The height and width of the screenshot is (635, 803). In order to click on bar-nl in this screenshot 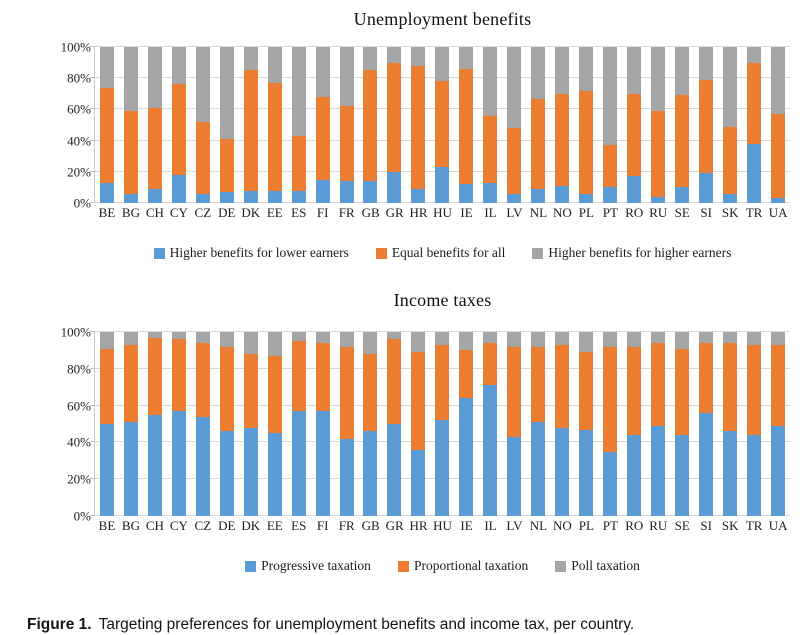, I will do `click(538, 424)`.